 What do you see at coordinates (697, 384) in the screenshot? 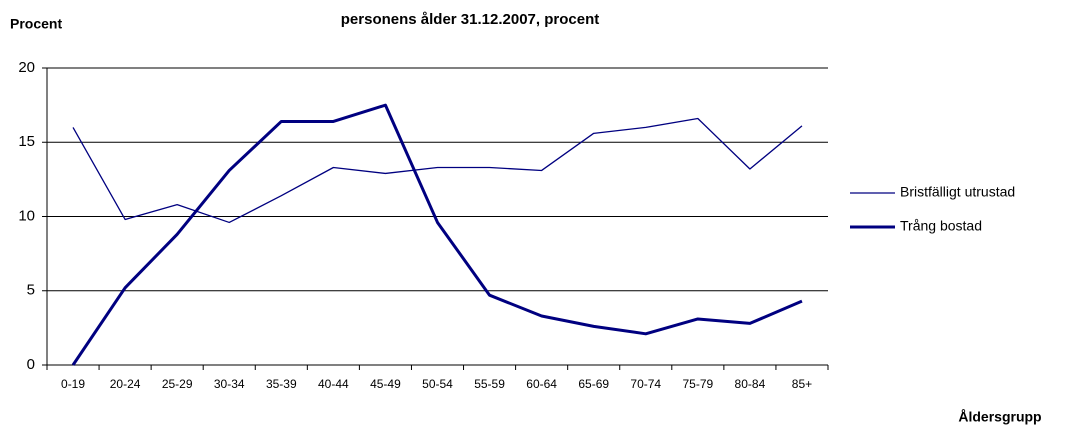
I see `x-tick-label: 75-79` at bounding box center [697, 384].